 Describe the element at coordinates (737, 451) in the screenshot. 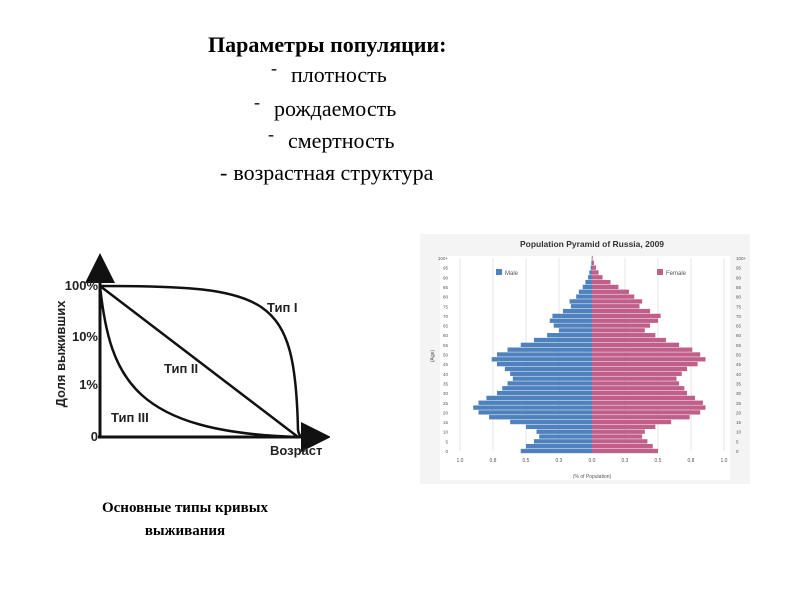

I see `age-tick-label-right: 0` at that location.